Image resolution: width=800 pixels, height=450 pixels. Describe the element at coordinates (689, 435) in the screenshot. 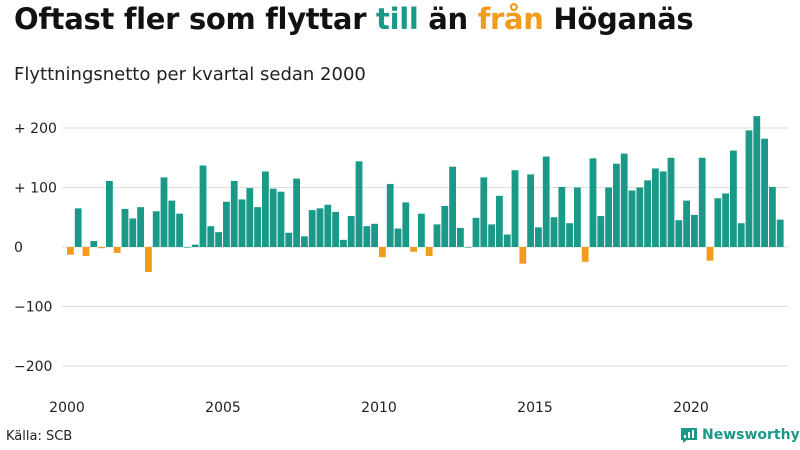

I see `newsworthy-logo-icon` at that location.